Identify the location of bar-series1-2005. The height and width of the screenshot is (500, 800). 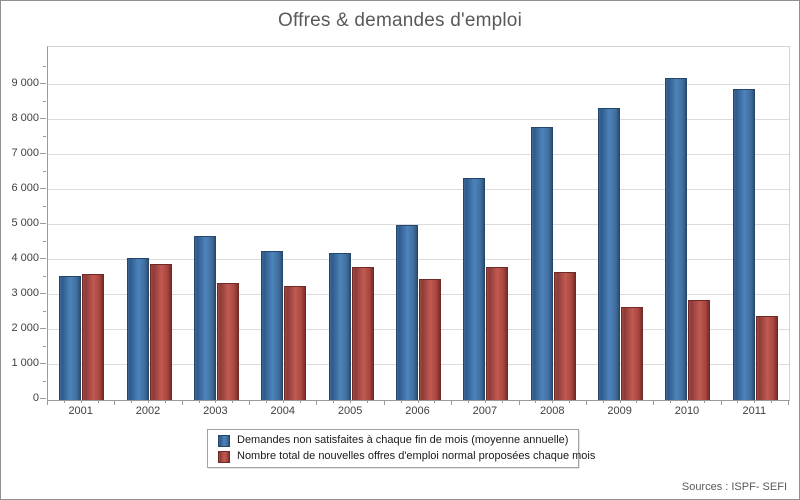
(362, 333).